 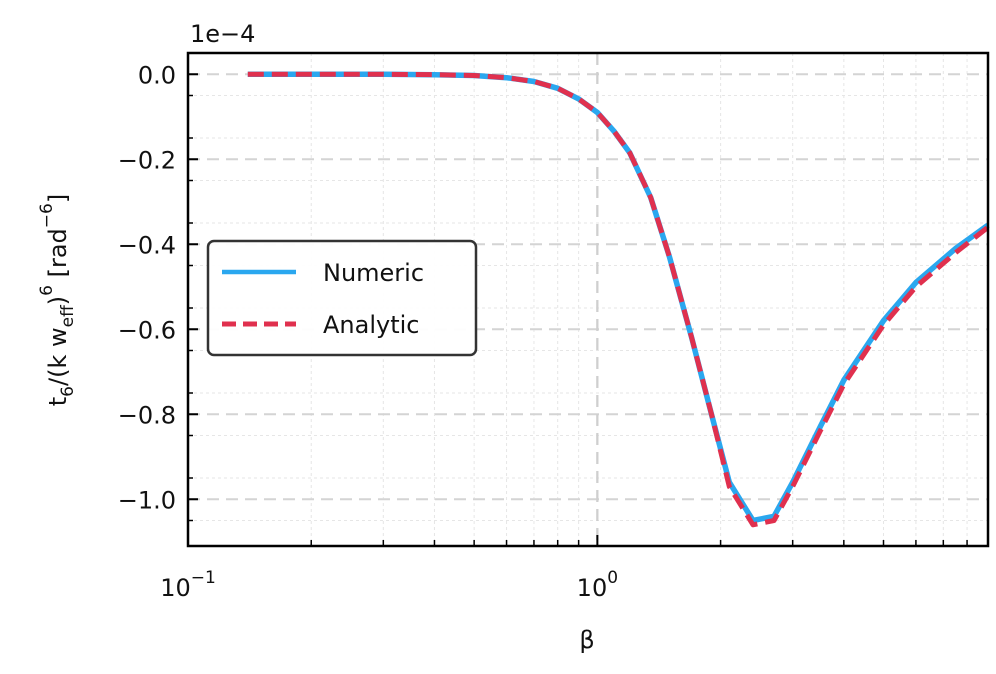 What do you see at coordinates (157, 75) in the screenshot?
I see `y-tick-label: 0.0` at bounding box center [157, 75].